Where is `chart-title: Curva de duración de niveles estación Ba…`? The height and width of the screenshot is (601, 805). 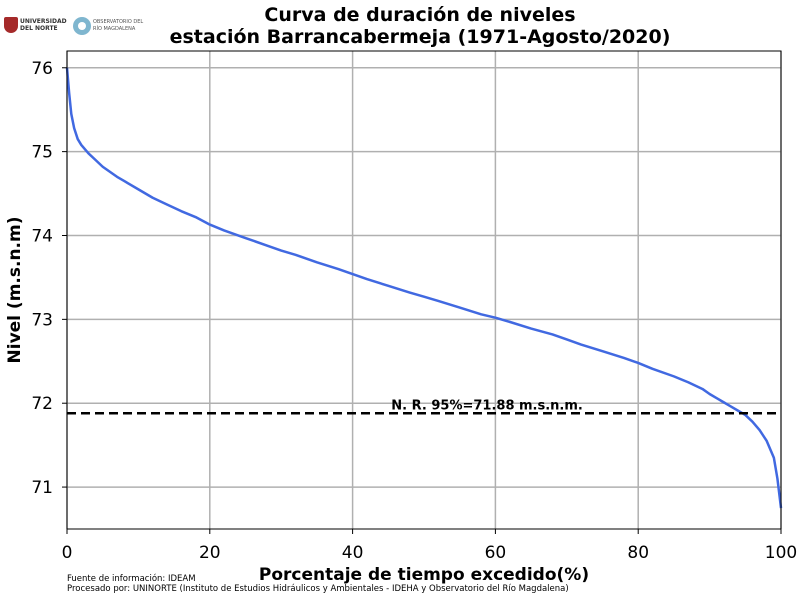
chart-title: Curva de duración de niveles estación Ba… is located at coordinates (420, 26).